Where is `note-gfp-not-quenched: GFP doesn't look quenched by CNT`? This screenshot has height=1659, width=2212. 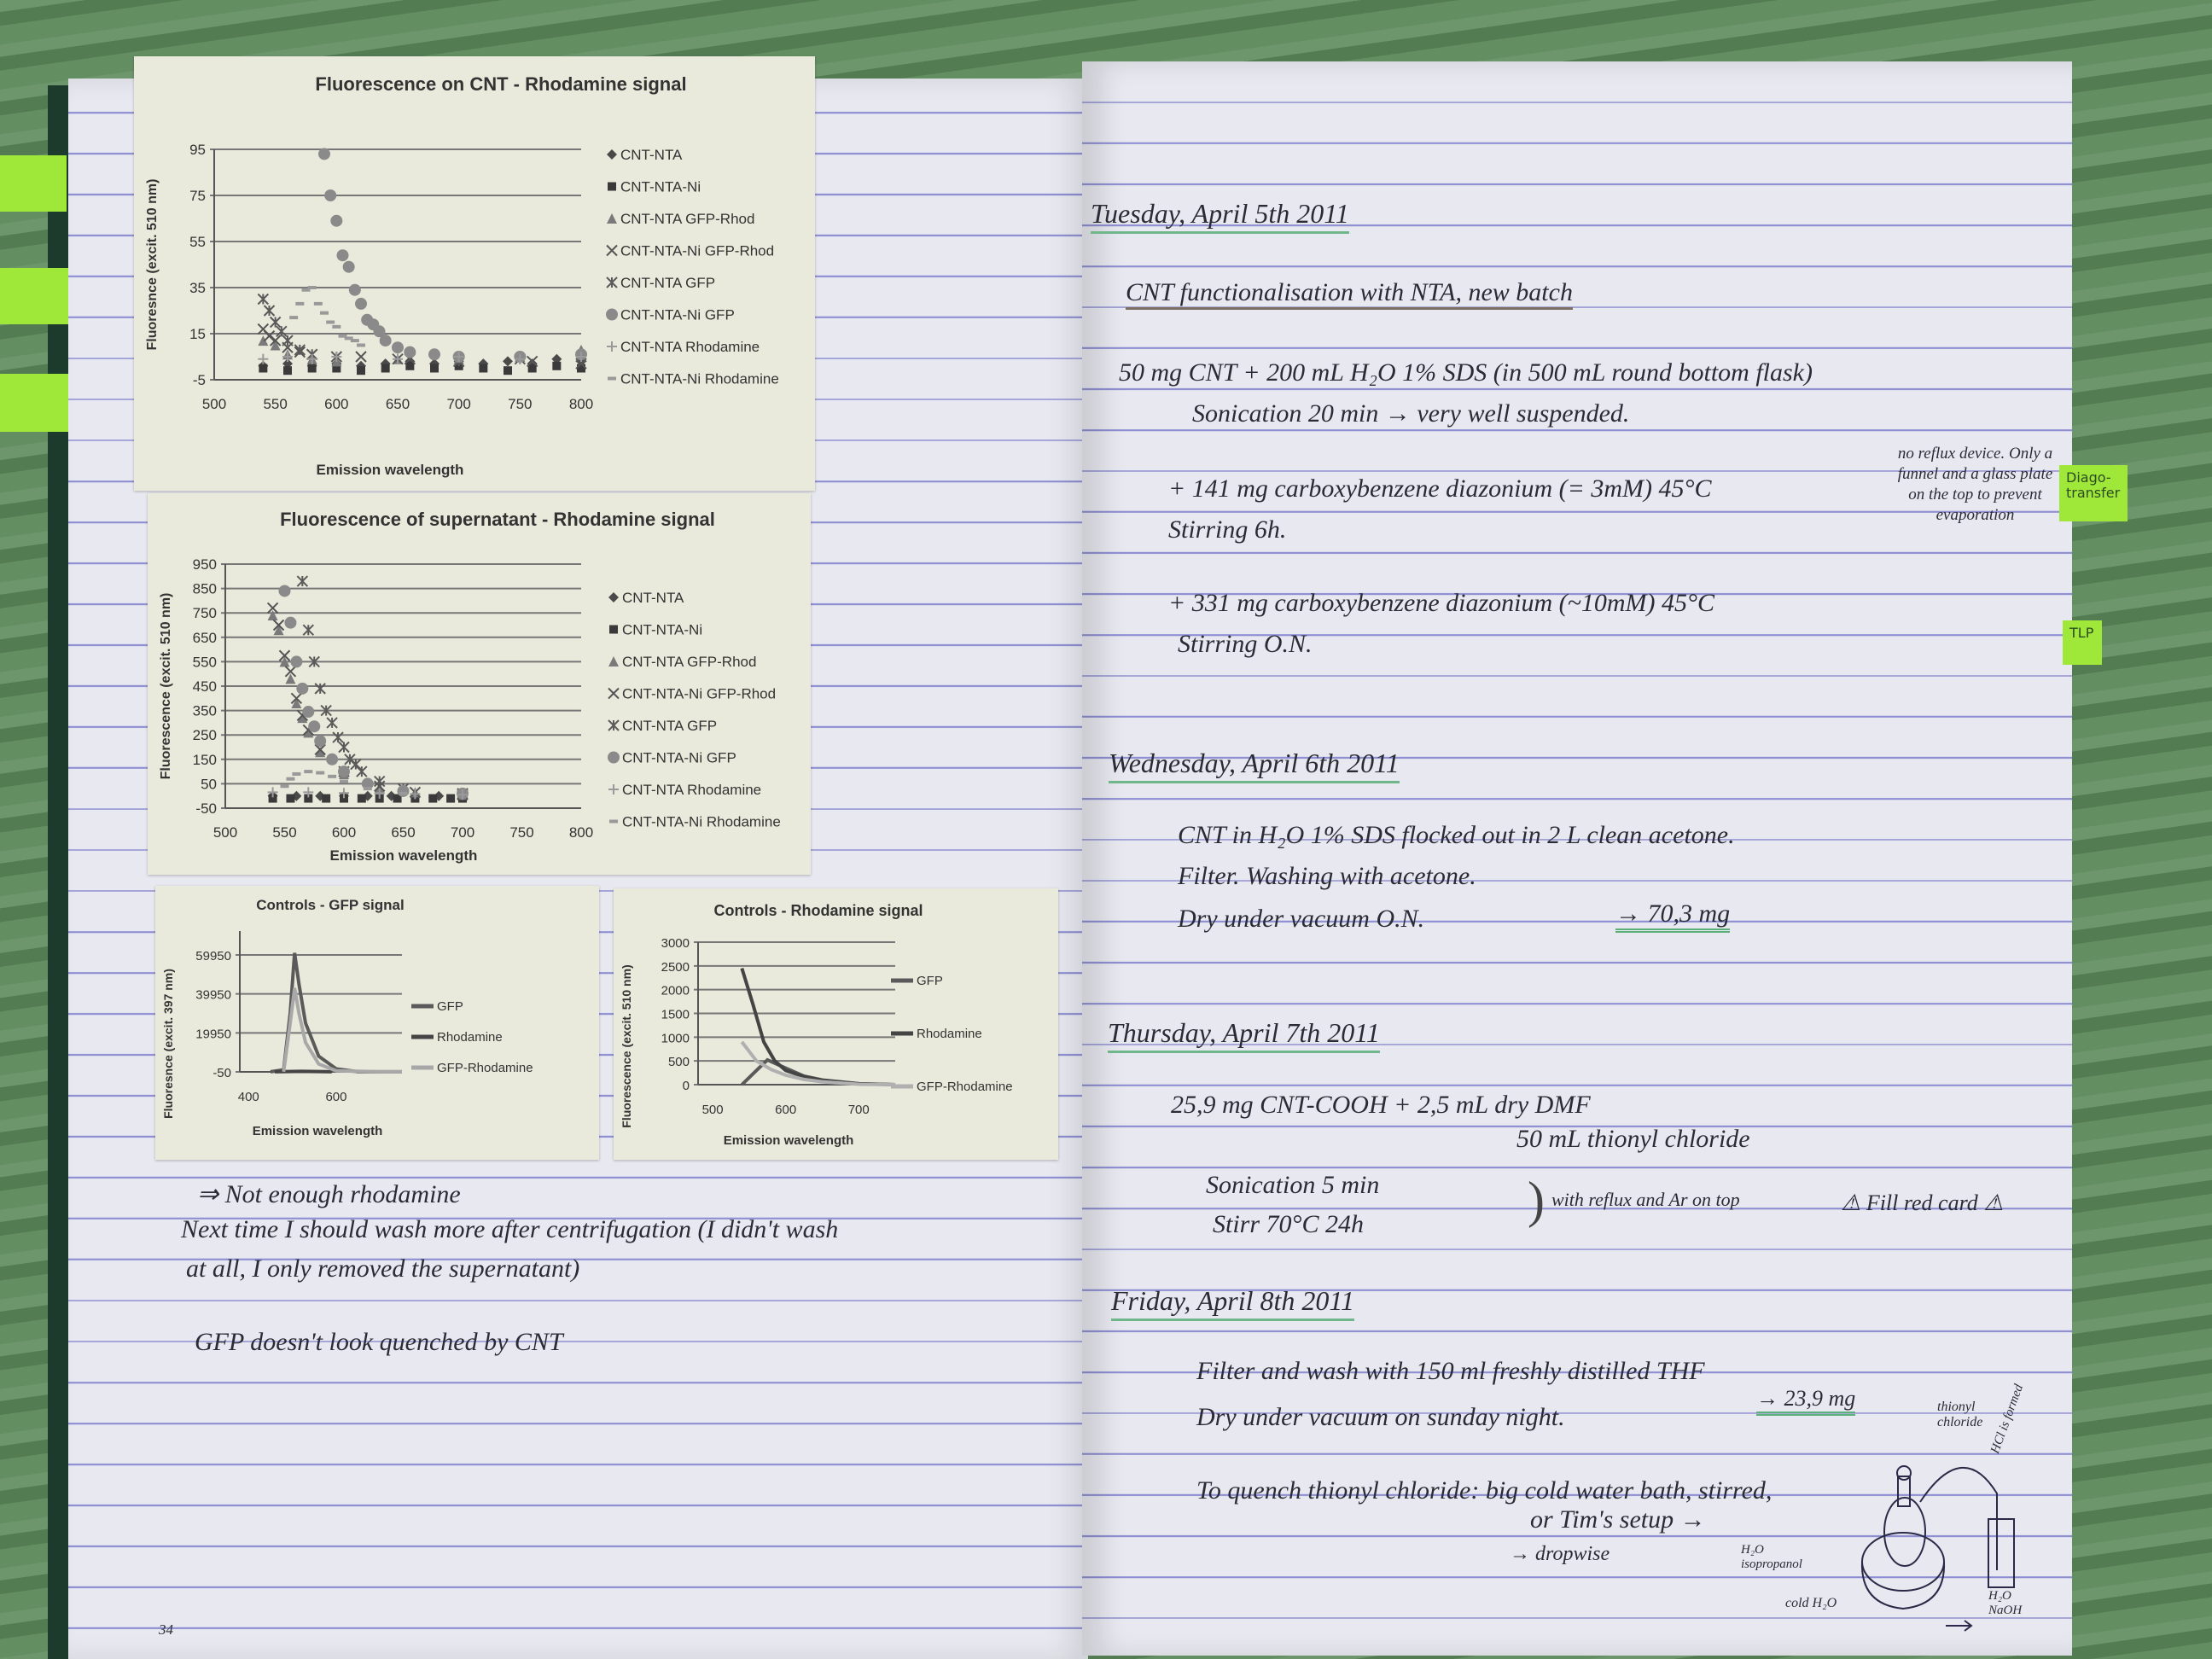 note-gfp-not-quenched: GFP doesn't look quenched by CNT is located at coordinates (379, 1342).